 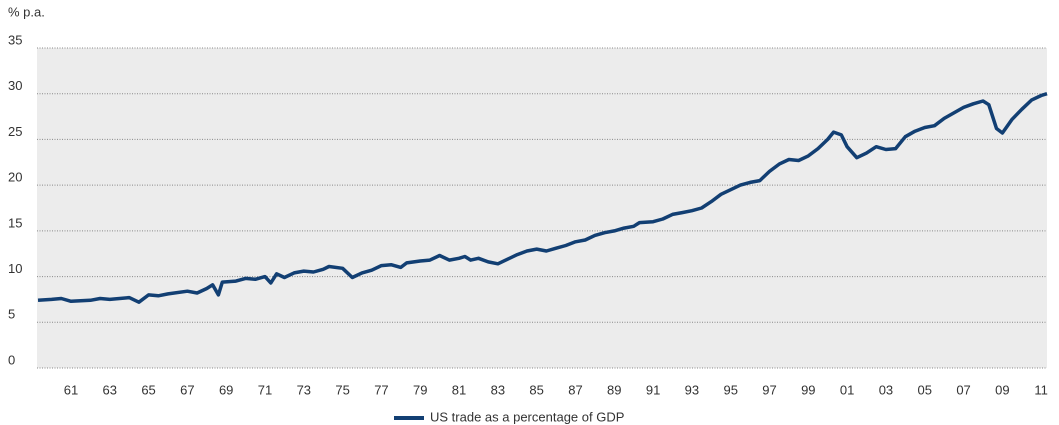 What do you see at coordinates (11, 314) in the screenshot?
I see `y-tick-label: 5` at bounding box center [11, 314].